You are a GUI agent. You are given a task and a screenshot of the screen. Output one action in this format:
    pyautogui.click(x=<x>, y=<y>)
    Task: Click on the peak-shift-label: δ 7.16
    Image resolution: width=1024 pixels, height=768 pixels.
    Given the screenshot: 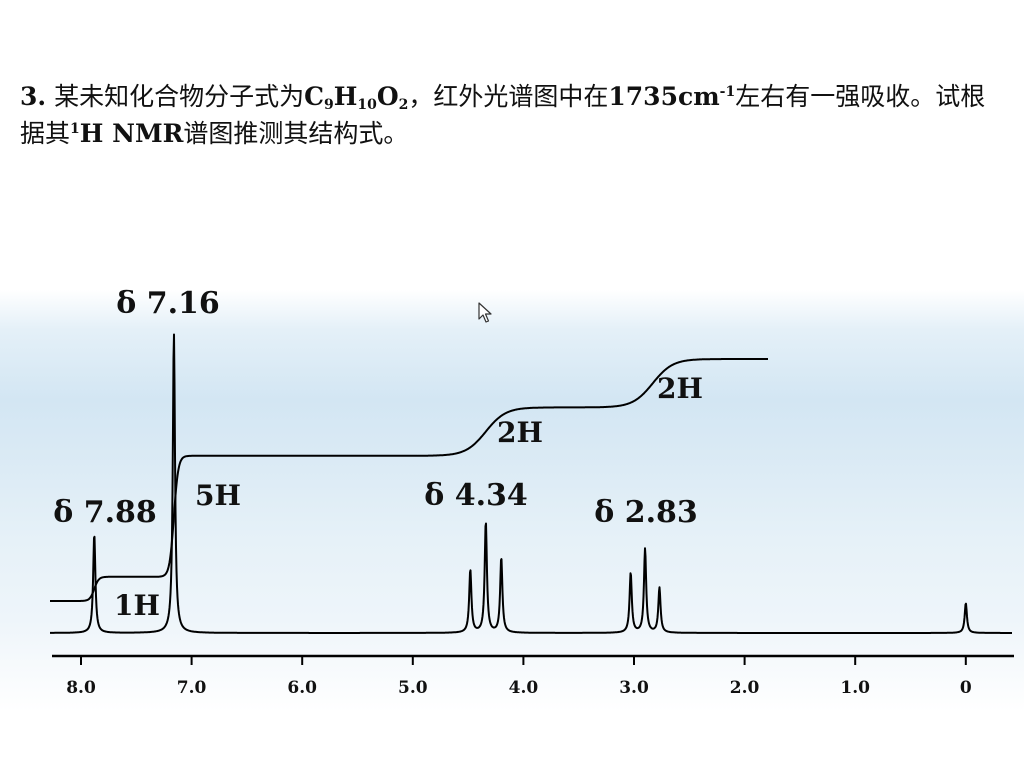 What is the action you would take?
    pyautogui.click(x=168, y=303)
    